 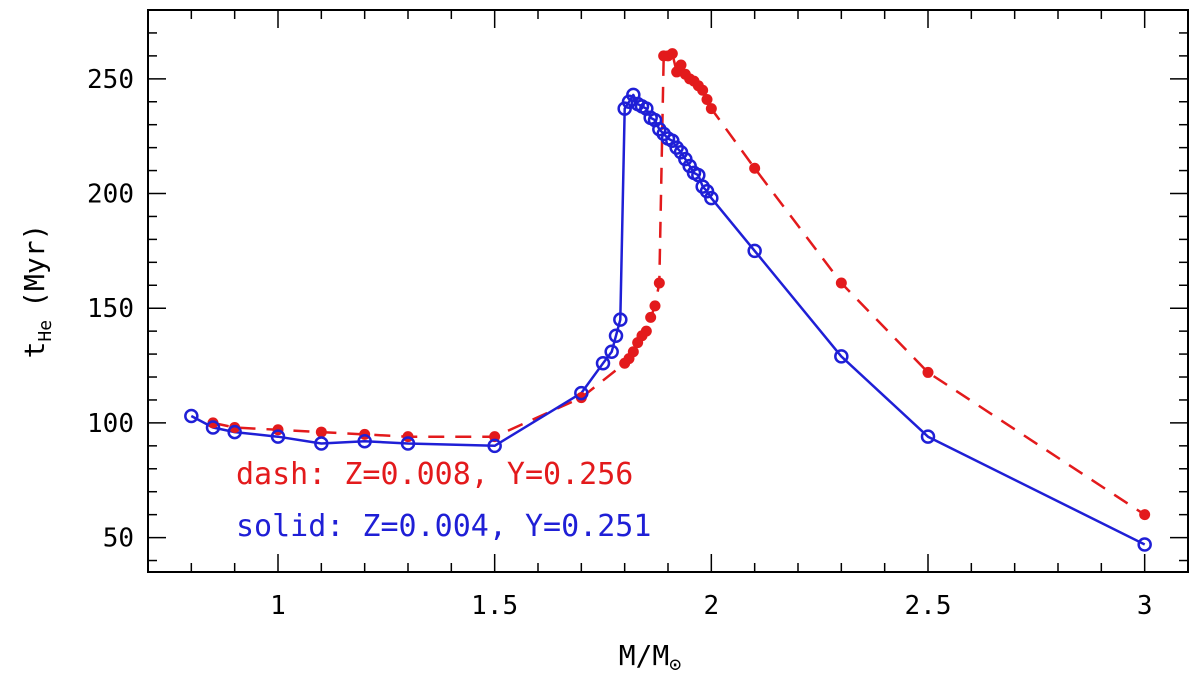 I want to click on x-tick-label: 1, so click(x=278, y=606).